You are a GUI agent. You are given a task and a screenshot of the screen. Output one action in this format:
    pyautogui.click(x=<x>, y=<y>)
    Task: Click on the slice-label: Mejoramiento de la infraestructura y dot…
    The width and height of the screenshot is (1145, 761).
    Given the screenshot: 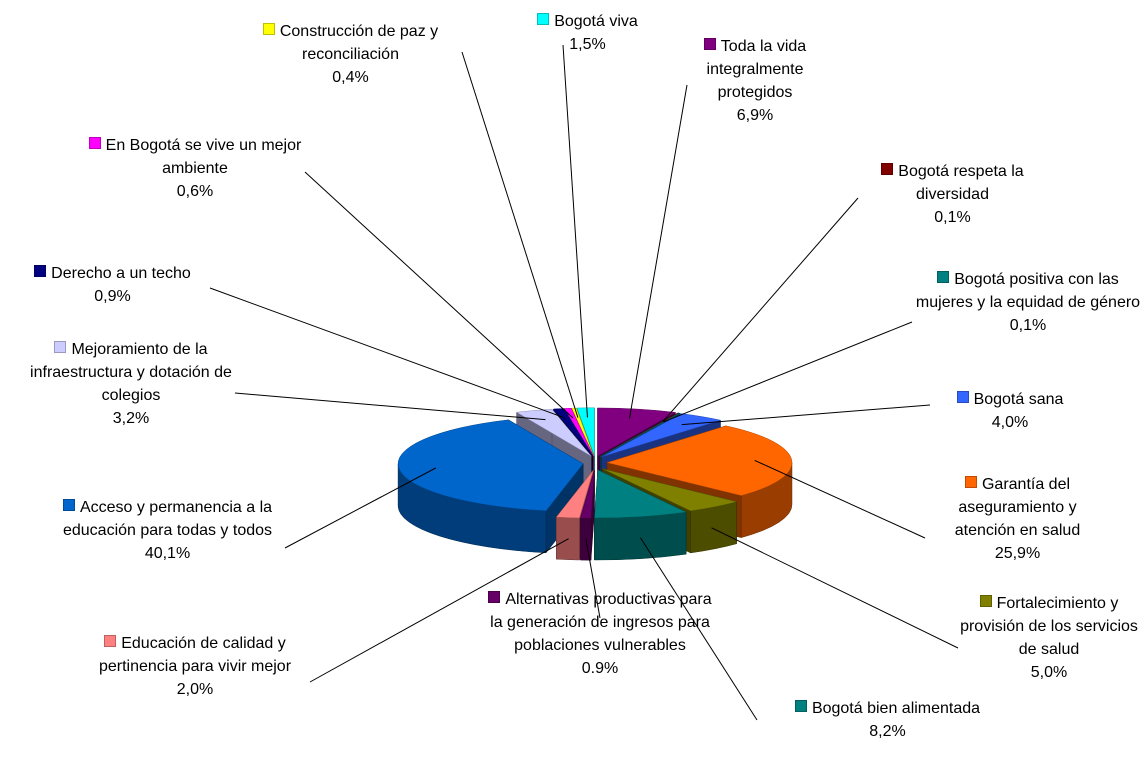 What is the action you would take?
    pyautogui.click(x=131, y=384)
    